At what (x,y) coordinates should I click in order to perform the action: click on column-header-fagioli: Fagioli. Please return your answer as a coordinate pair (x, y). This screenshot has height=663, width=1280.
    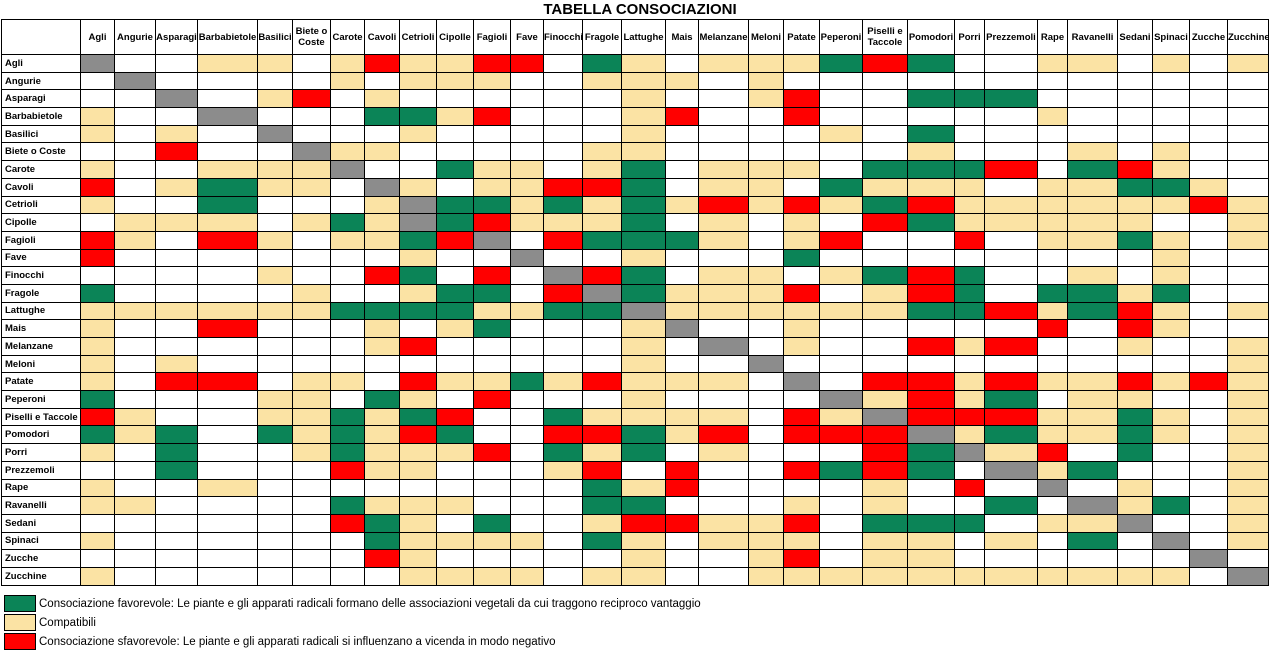
    Looking at the image, I should click on (492, 37).